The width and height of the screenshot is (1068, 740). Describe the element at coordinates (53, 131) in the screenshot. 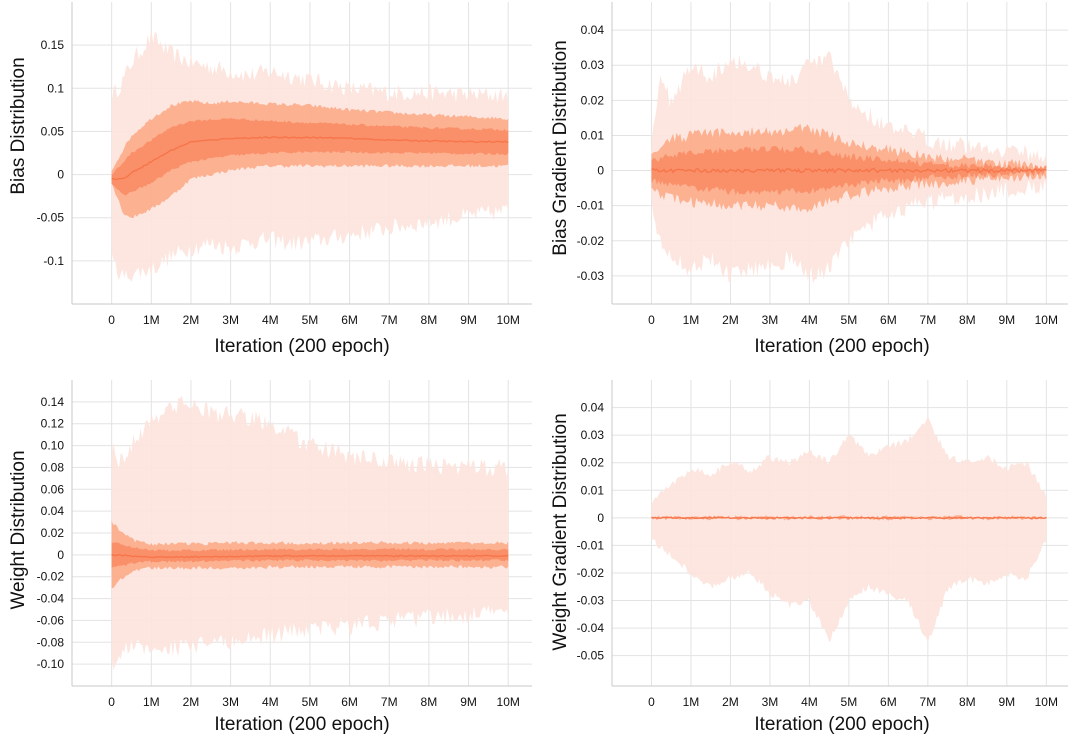

I see `y-tick-label: 0.05` at that location.